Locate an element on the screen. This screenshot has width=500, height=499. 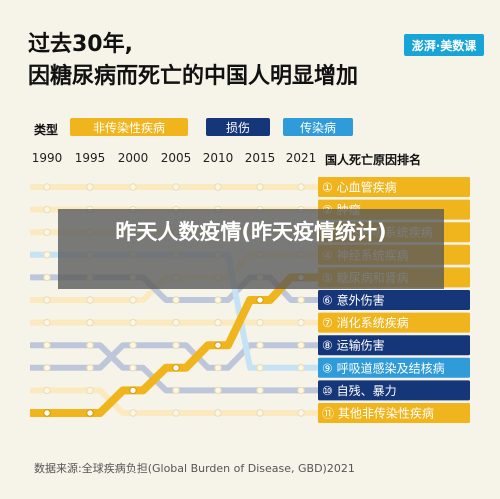
x-tick-label: 2021 is located at coordinates (301, 158).